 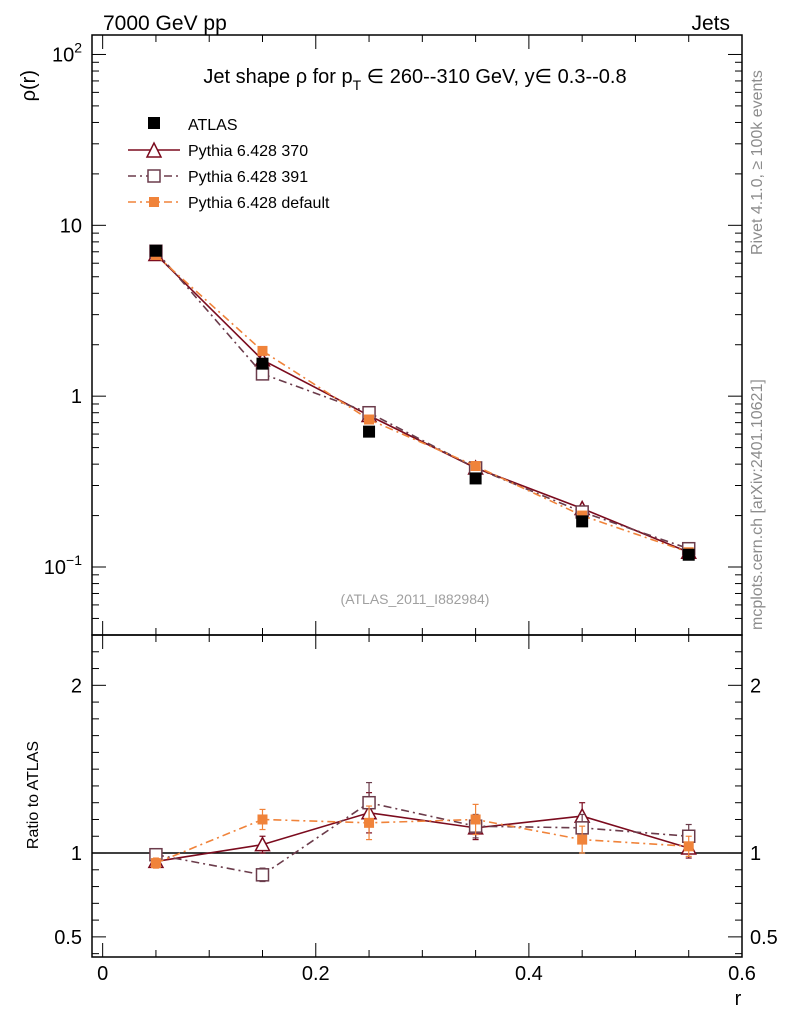 I want to click on ratio-tick-label: 0.5, so click(x=68, y=938).